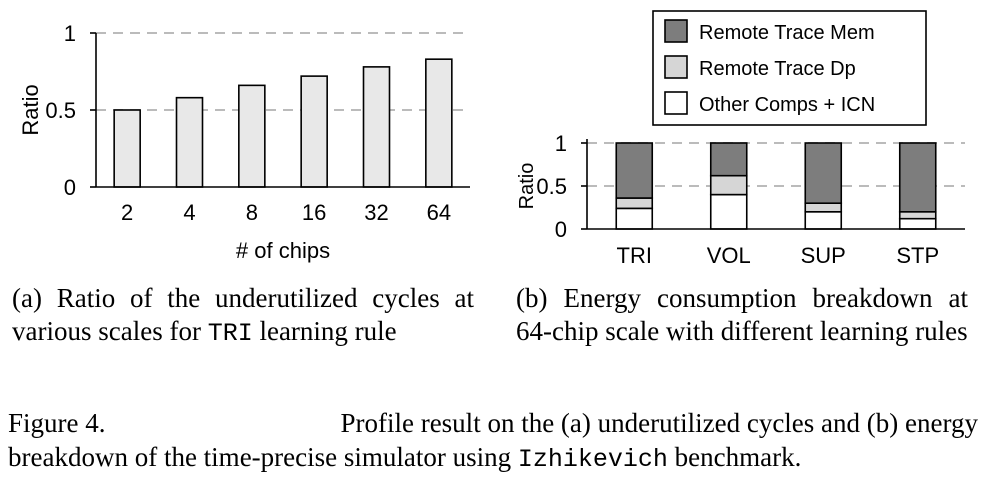 The width and height of the screenshot is (985, 480). Describe the element at coordinates (57, 423) in the screenshot. I see `figure-label: Figure 4.` at that location.